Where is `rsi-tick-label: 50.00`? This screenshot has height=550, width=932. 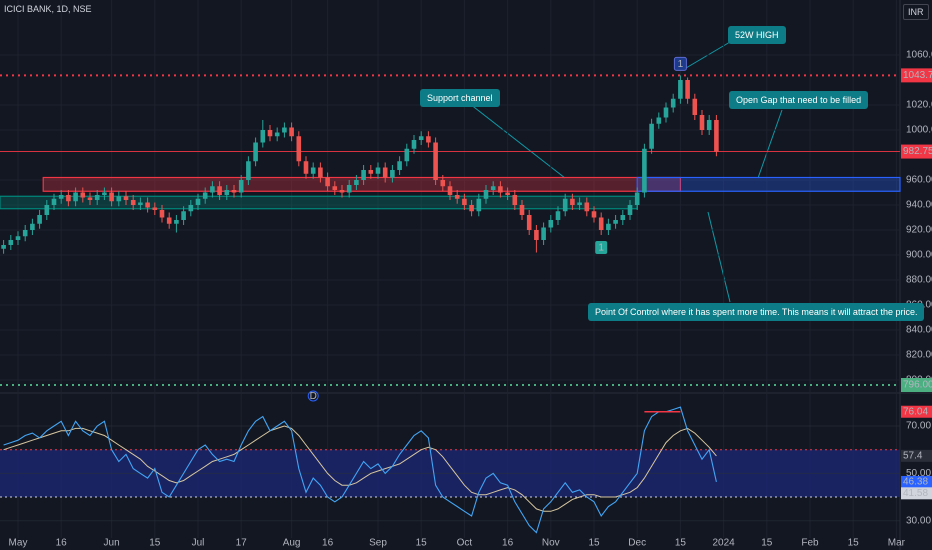 rsi-tick-label: 50.00 is located at coordinates (918, 473).